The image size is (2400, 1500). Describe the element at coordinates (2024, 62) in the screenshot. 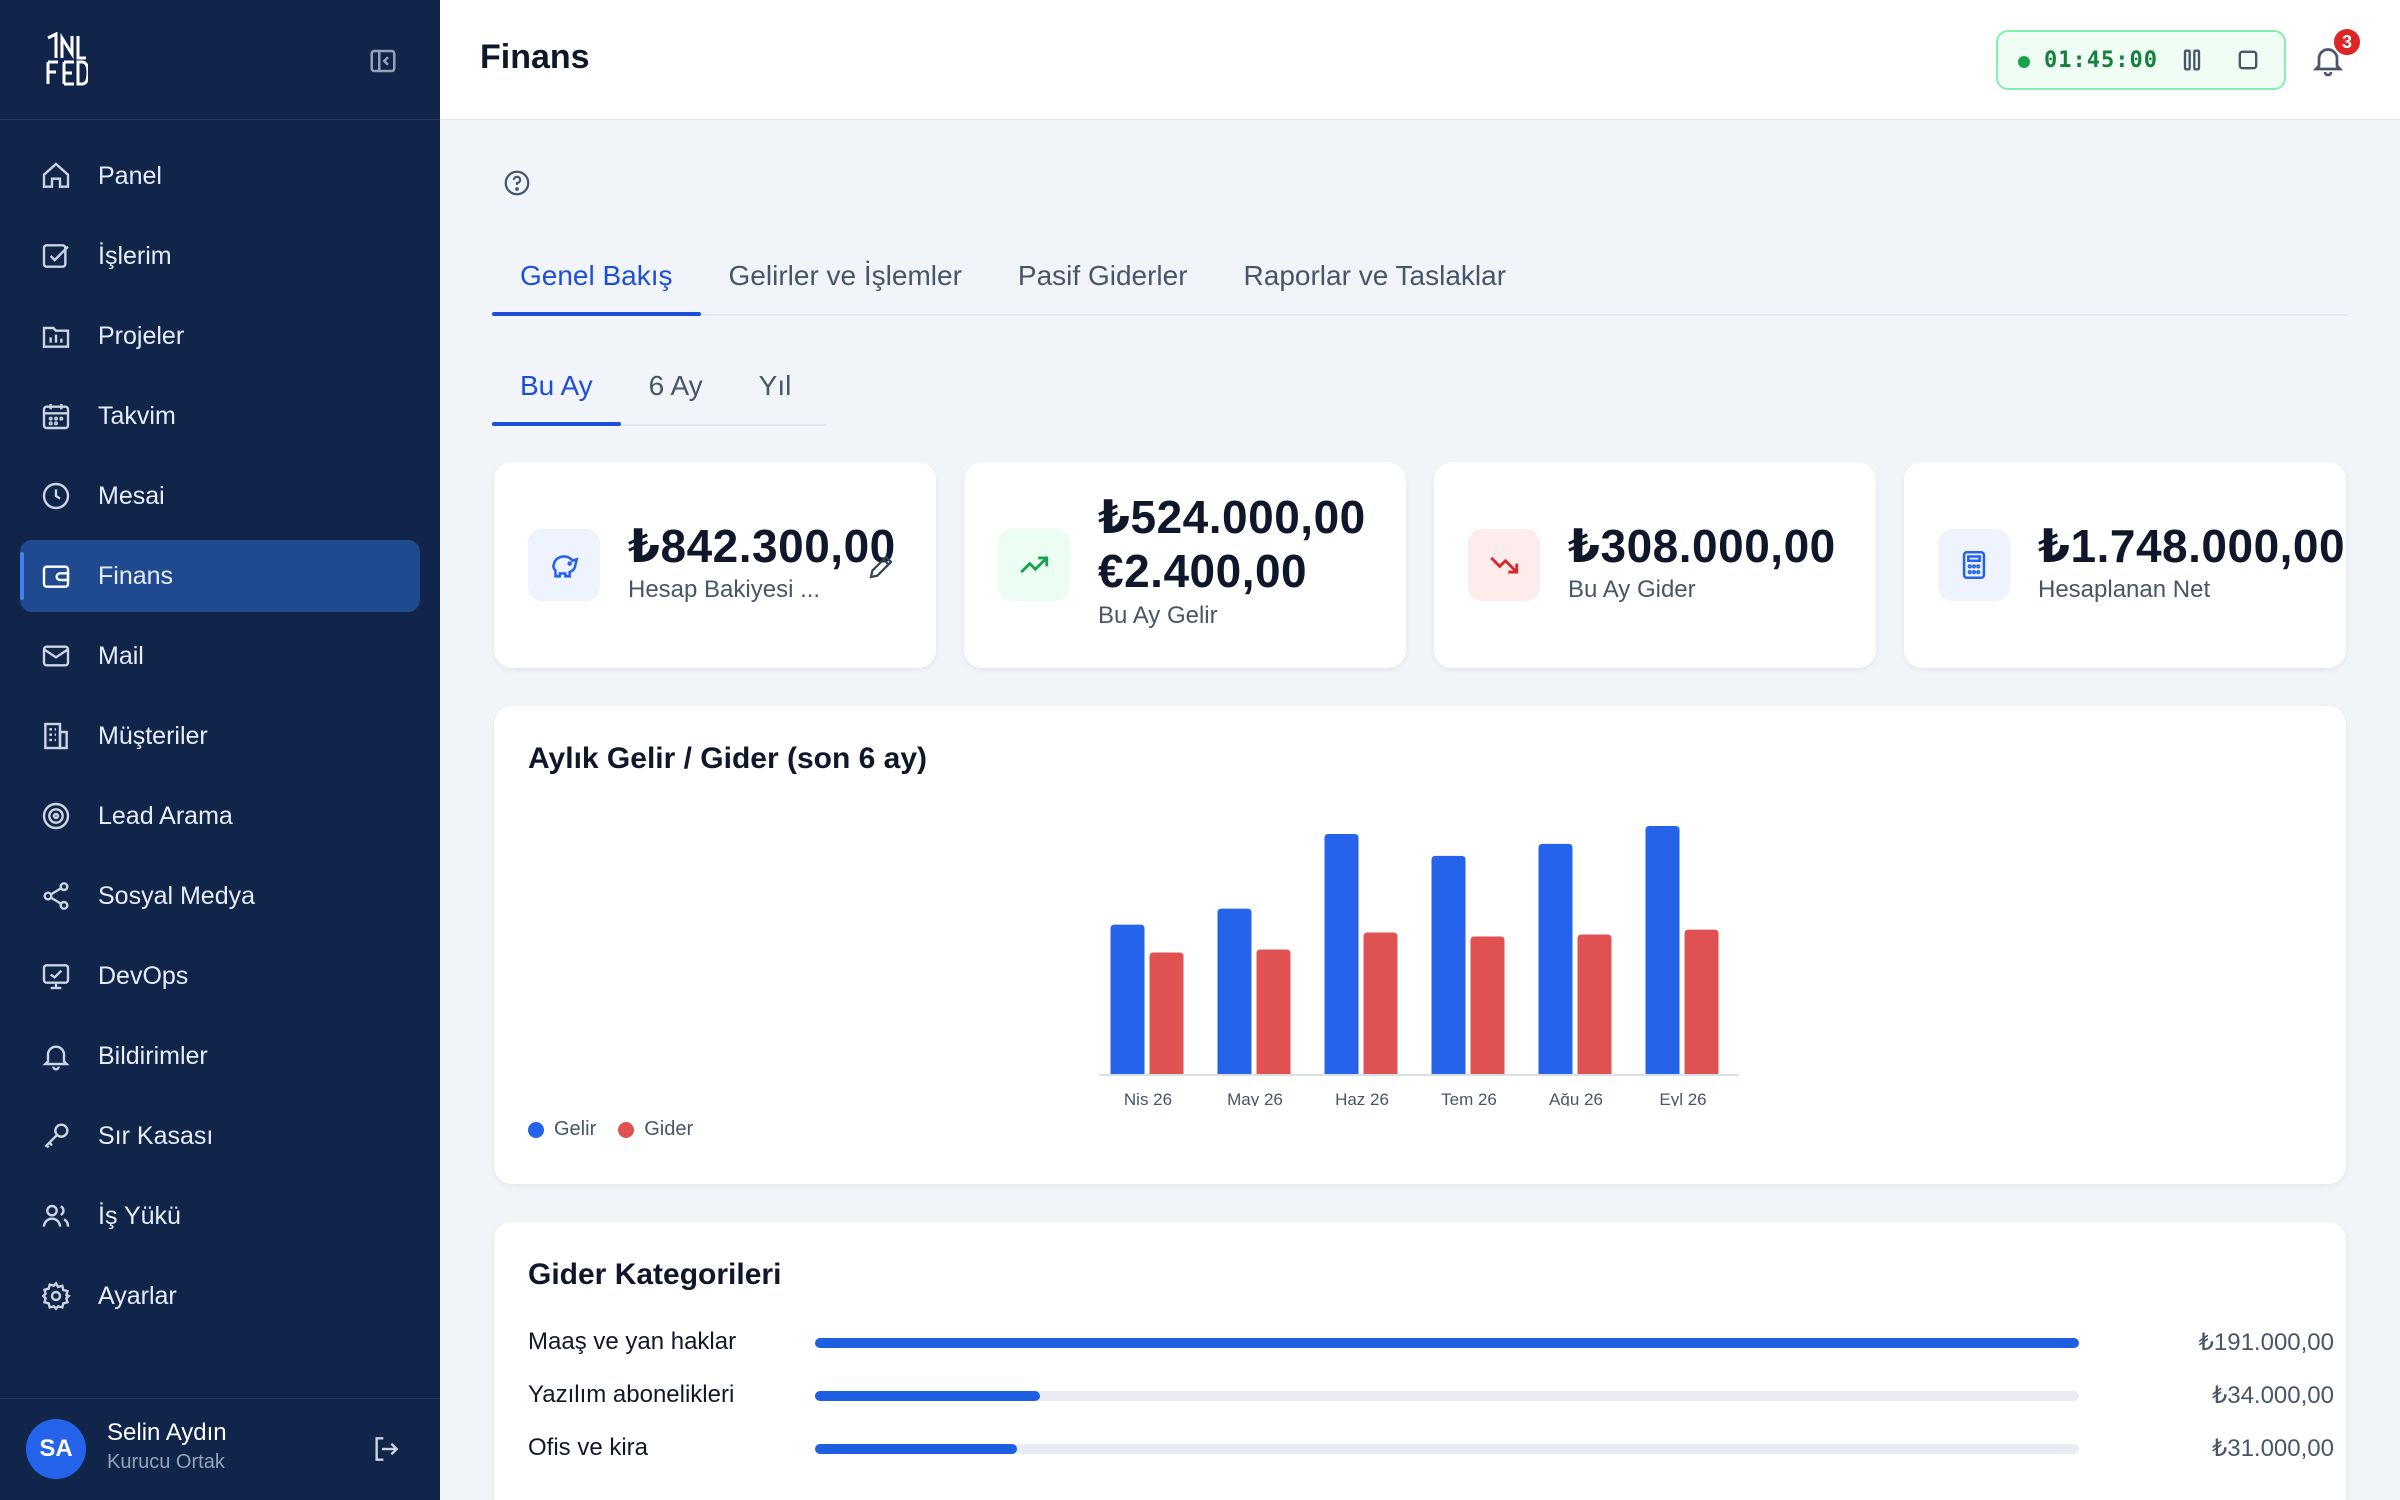

I see `timer-status-dot` at that location.